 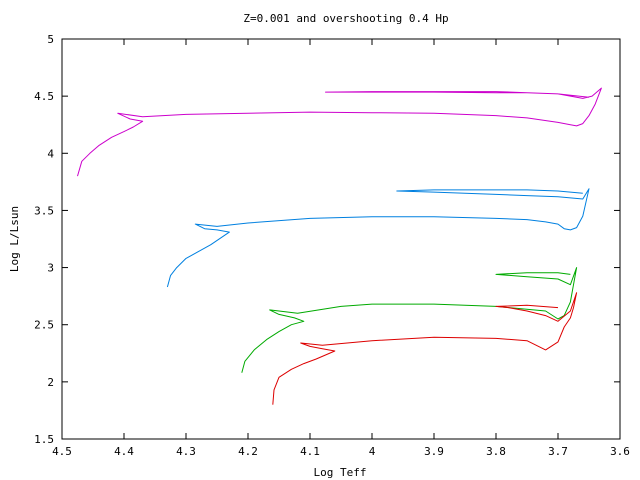 What do you see at coordinates (620, 451) in the screenshot?
I see `x-tick-label: 3.6` at bounding box center [620, 451].